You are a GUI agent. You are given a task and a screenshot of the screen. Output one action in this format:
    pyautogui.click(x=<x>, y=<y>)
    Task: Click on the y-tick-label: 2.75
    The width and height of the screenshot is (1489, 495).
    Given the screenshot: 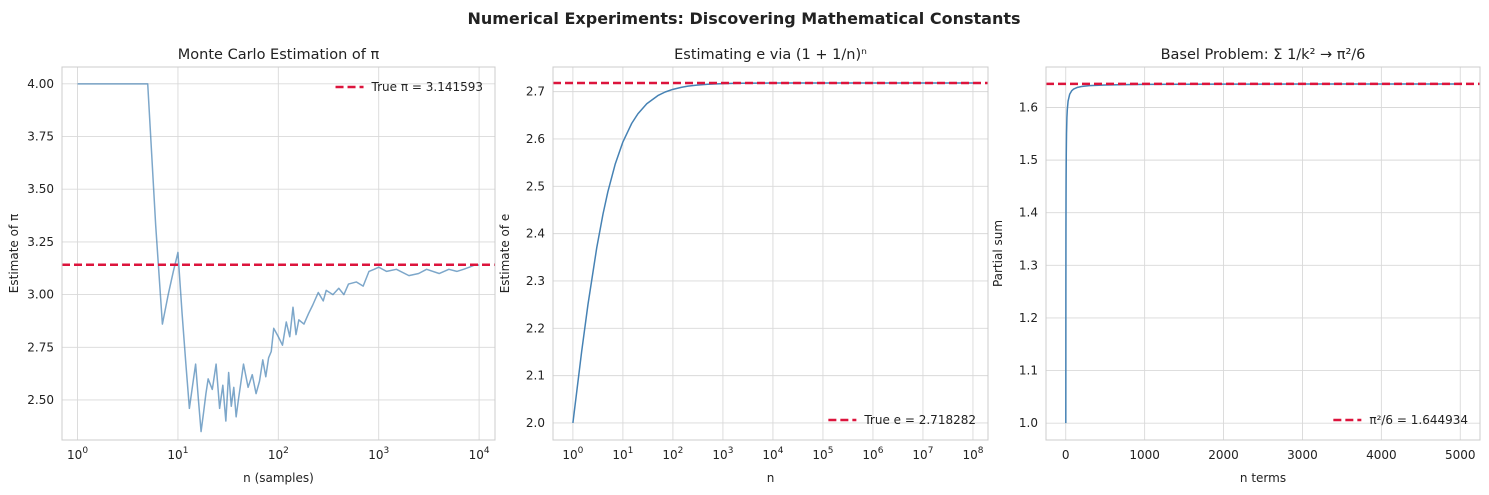 What is the action you would take?
    pyautogui.click(x=40, y=347)
    